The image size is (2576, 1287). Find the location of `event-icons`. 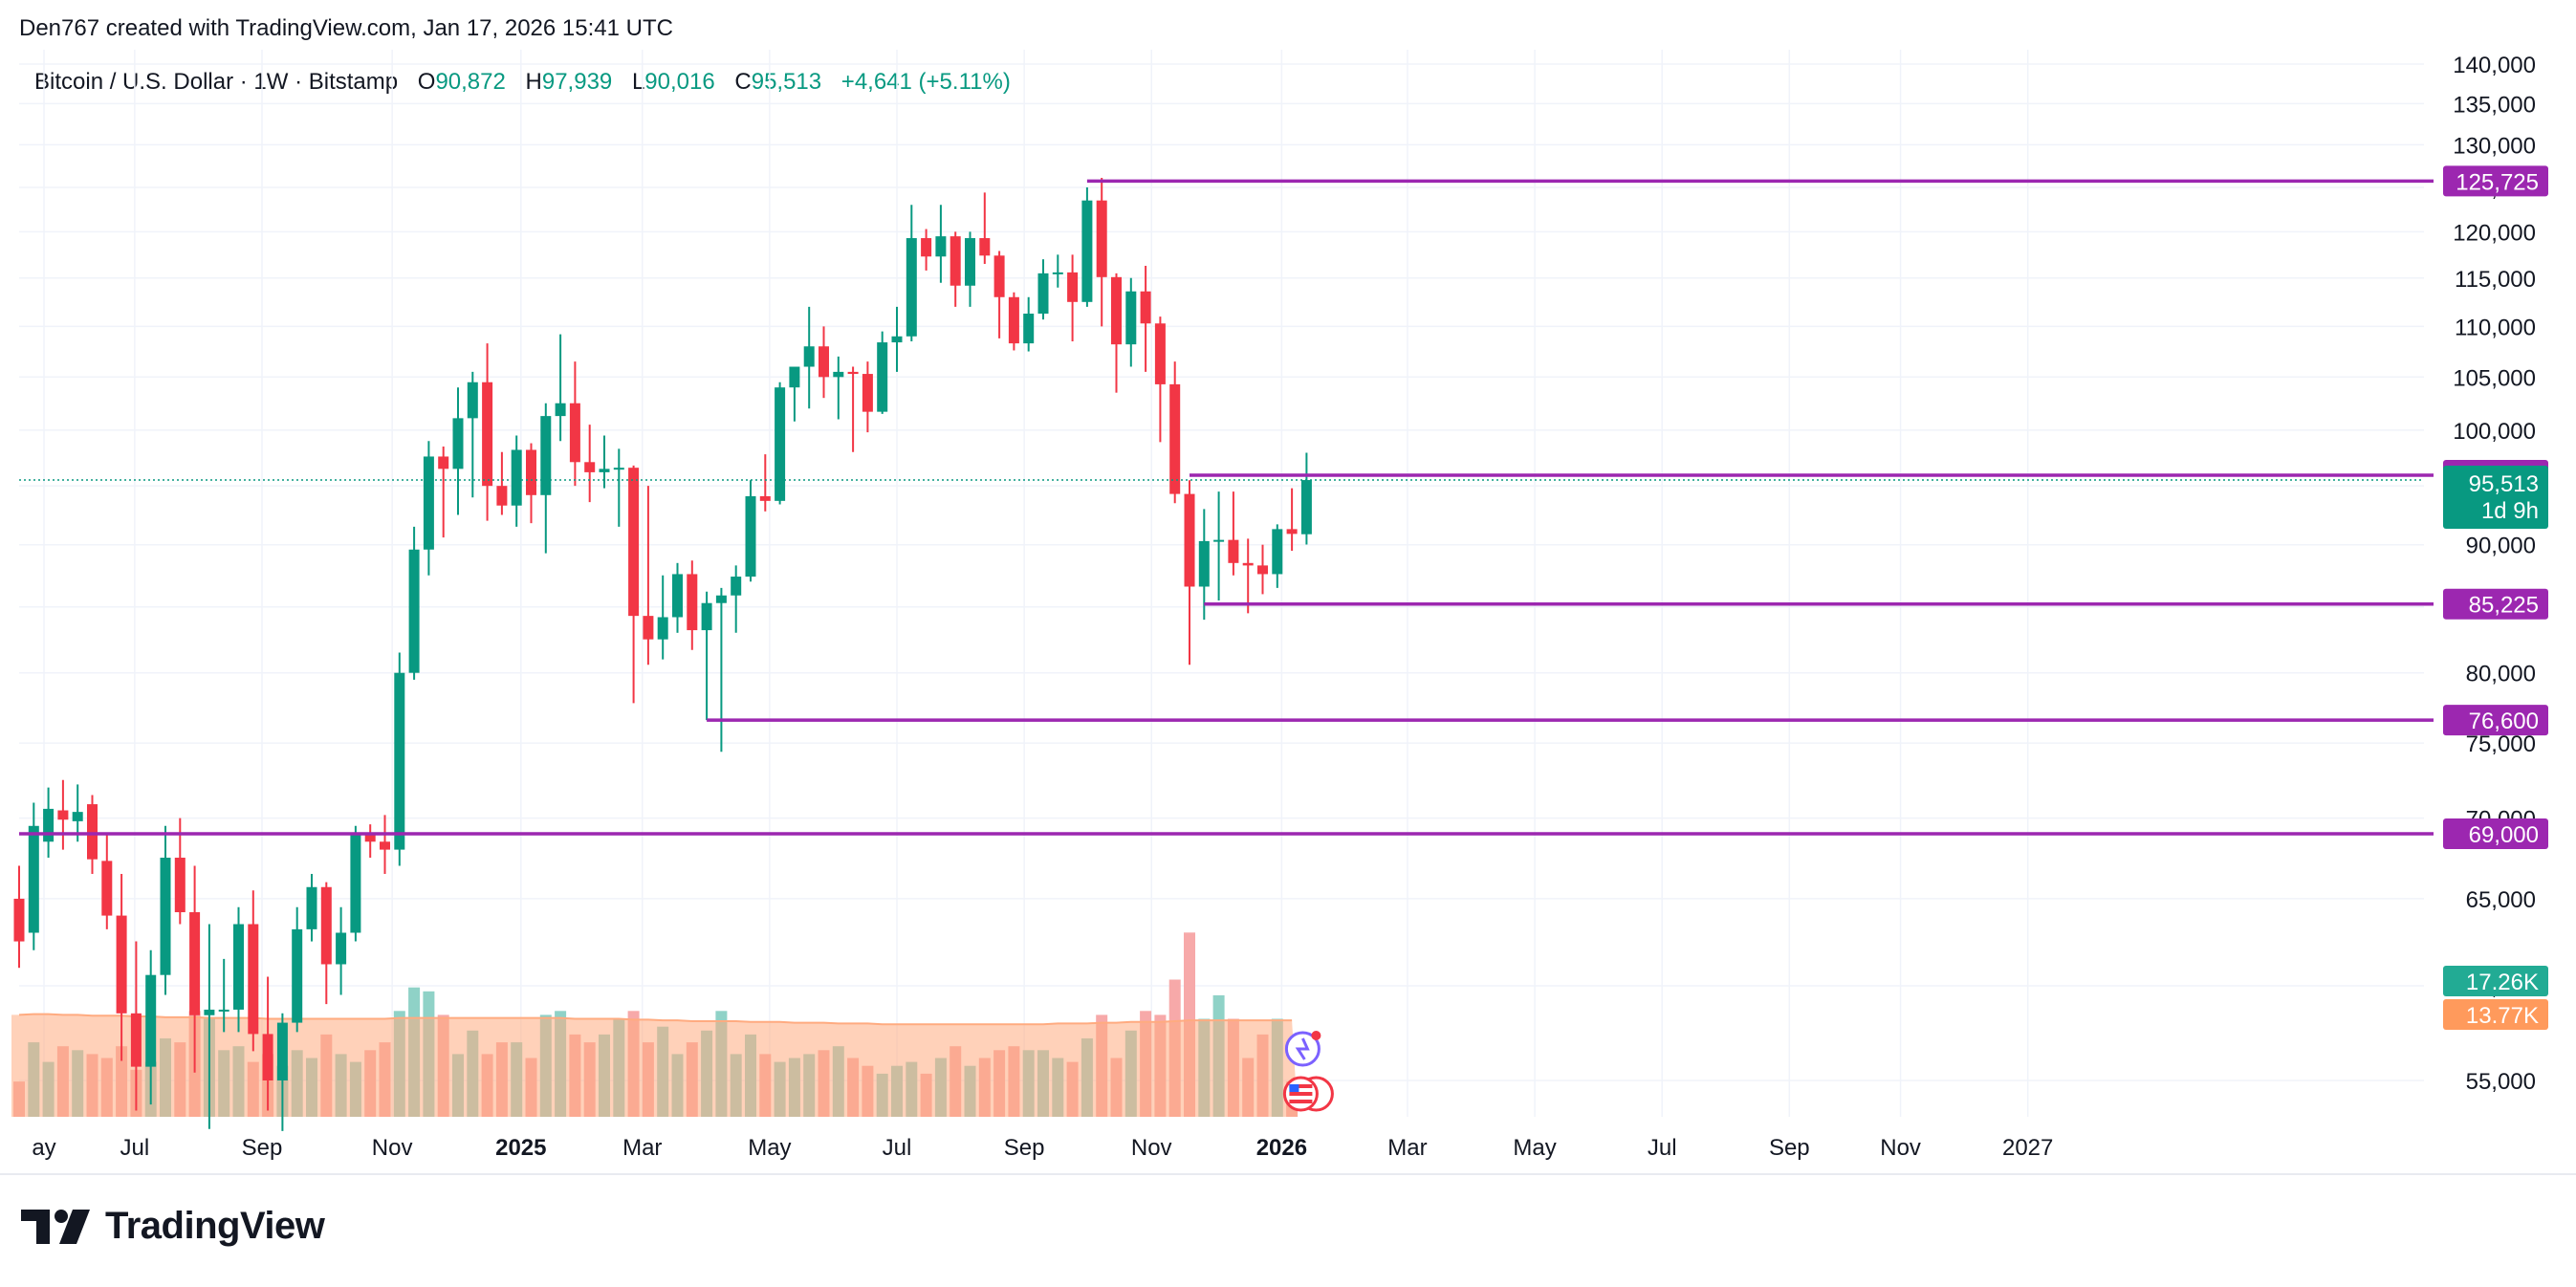

event-icons is located at coordinates (1308, 1071).